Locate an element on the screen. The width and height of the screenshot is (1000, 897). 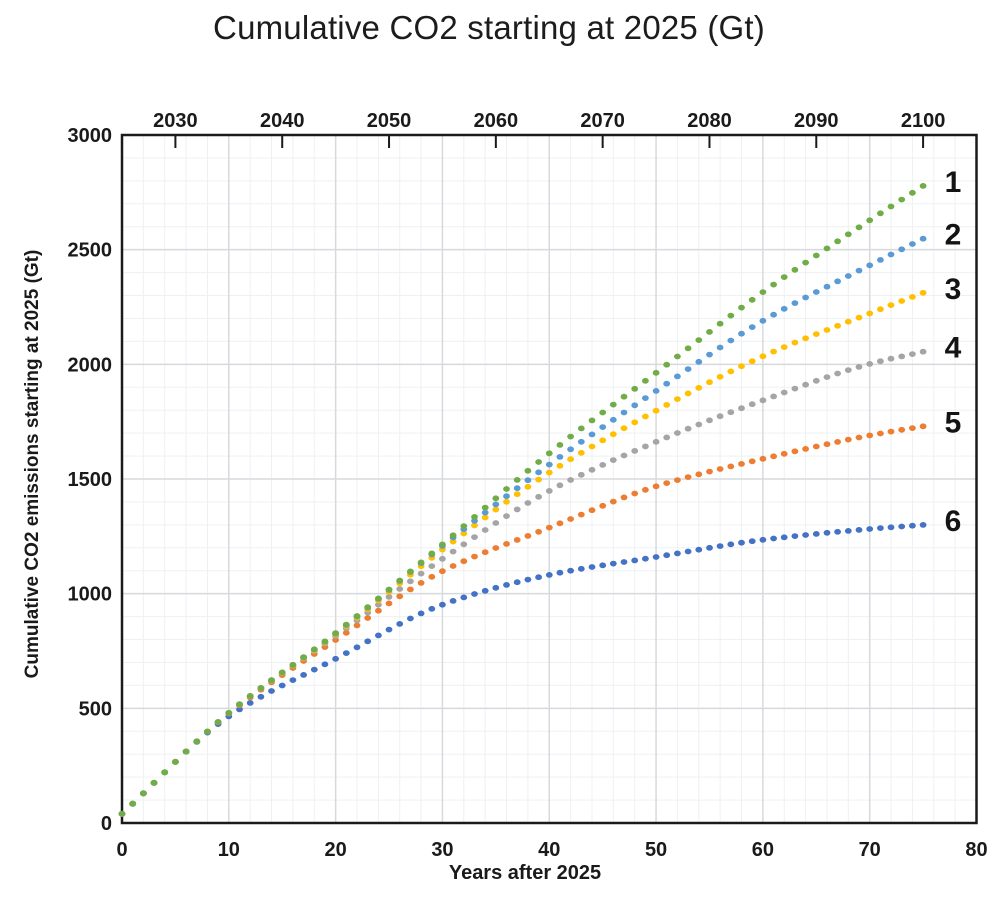
y-axis-tick-label: 1000 is located at coordinates (90, 595).